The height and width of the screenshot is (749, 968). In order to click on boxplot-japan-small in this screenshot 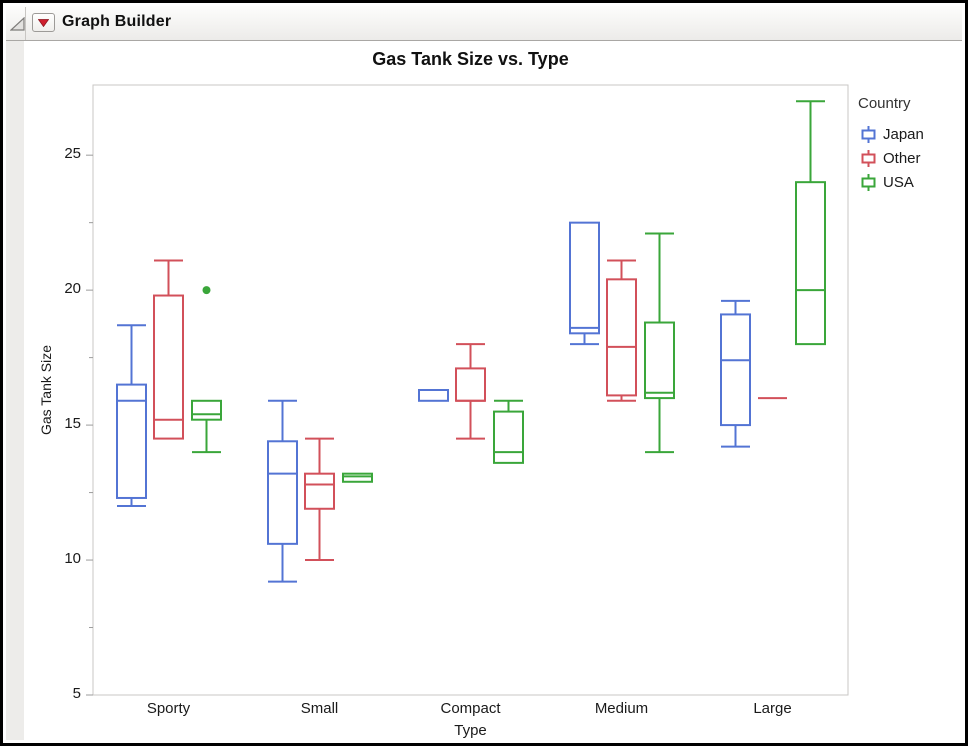, I will do `click(282, 491)`.